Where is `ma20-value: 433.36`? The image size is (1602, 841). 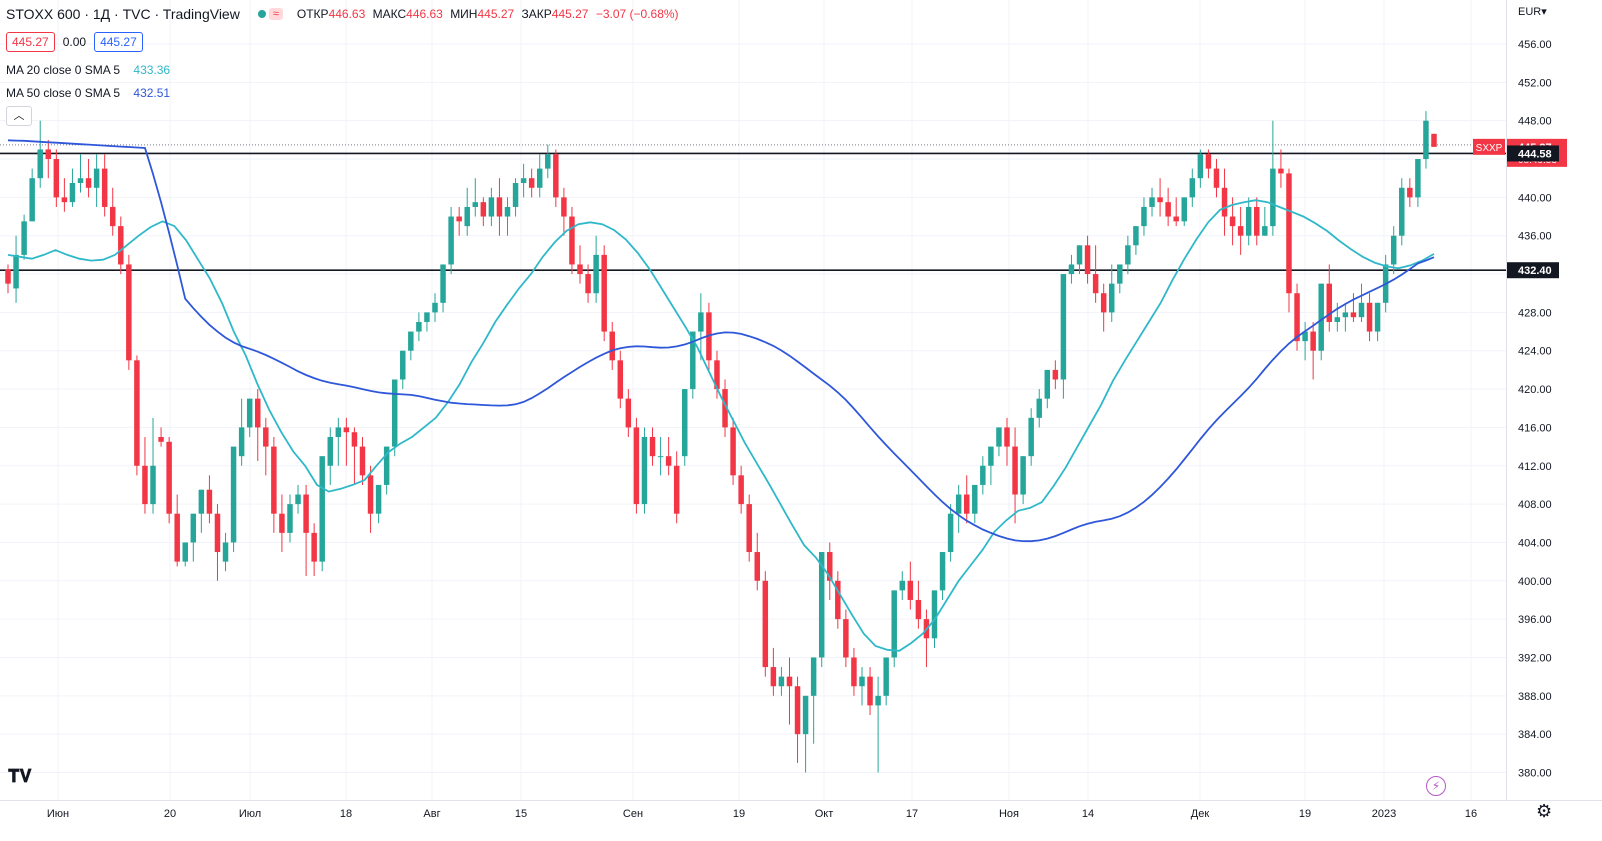
ma20-value: 433.36 is located at coordinates (152, 70).